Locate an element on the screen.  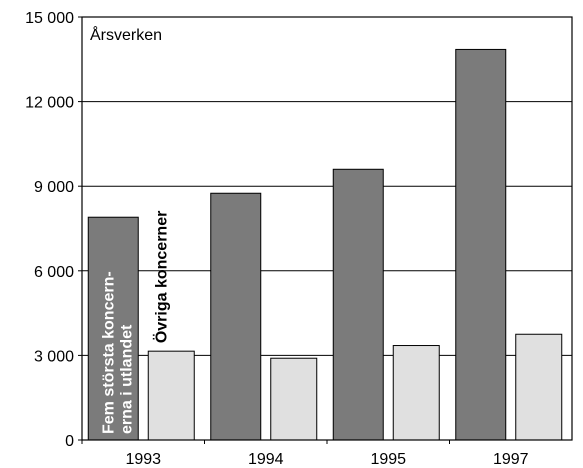
y-tick-label: 9 000 is located at coordinates (54, 187).